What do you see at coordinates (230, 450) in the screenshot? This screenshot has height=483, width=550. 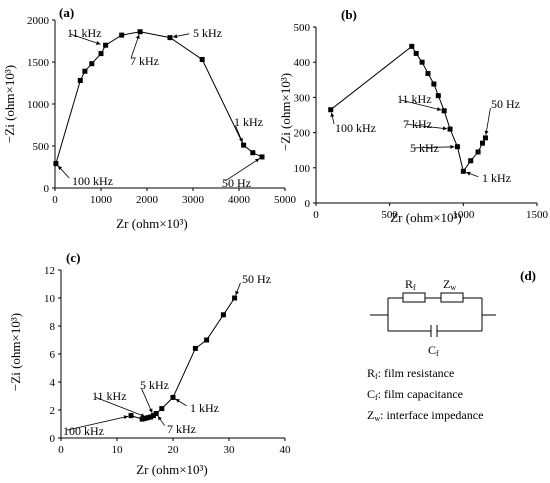 I see `x-tick-label: 30` at bounding box center [230, 450].